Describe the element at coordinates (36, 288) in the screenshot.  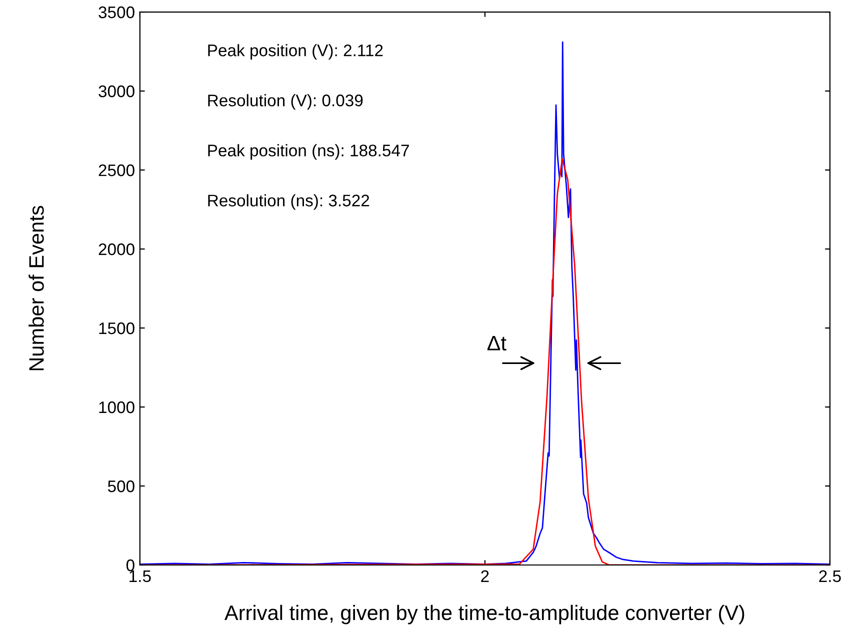
I see `y-axis-title: Number of Events` at that location.